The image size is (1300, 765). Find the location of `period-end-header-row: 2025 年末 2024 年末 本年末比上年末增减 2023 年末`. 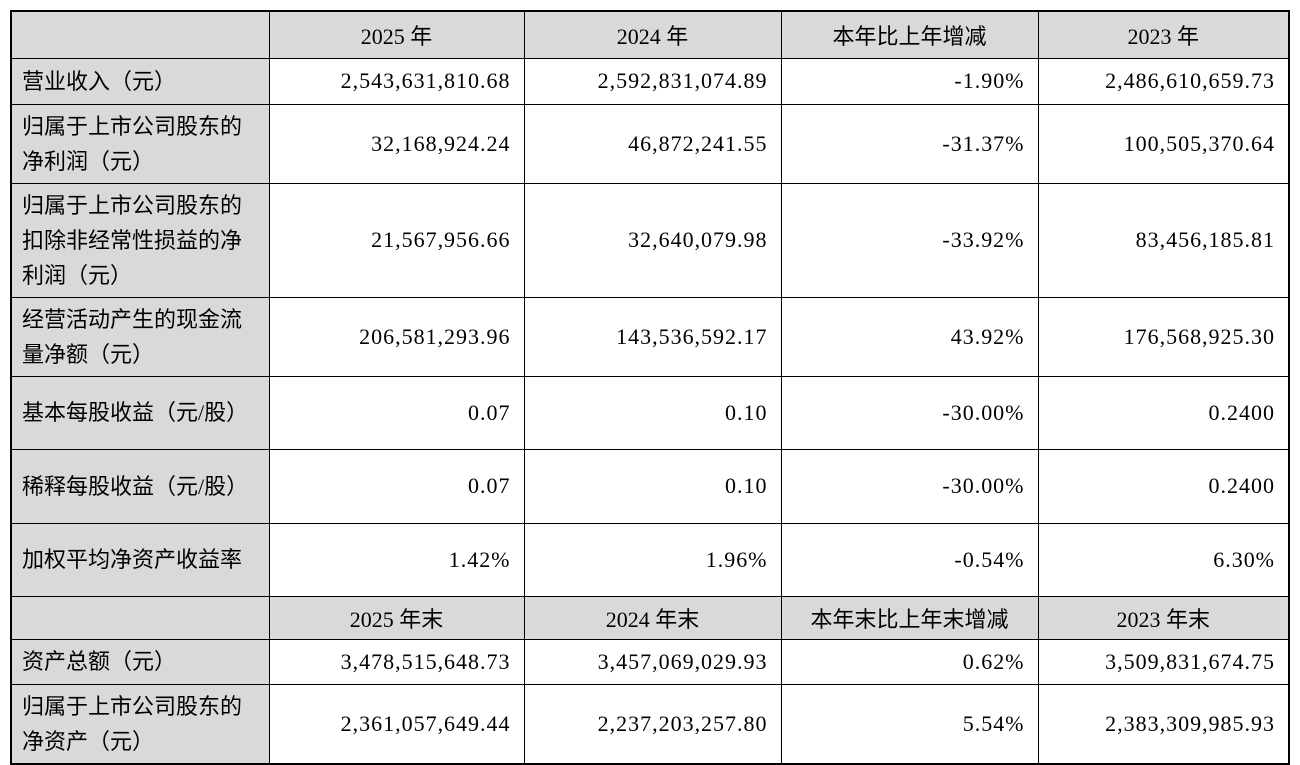

period-end-header-row: 2025 年末 2024 年末 本年末比上年末增减 2023 年末 is located at coordinates (650, 617).